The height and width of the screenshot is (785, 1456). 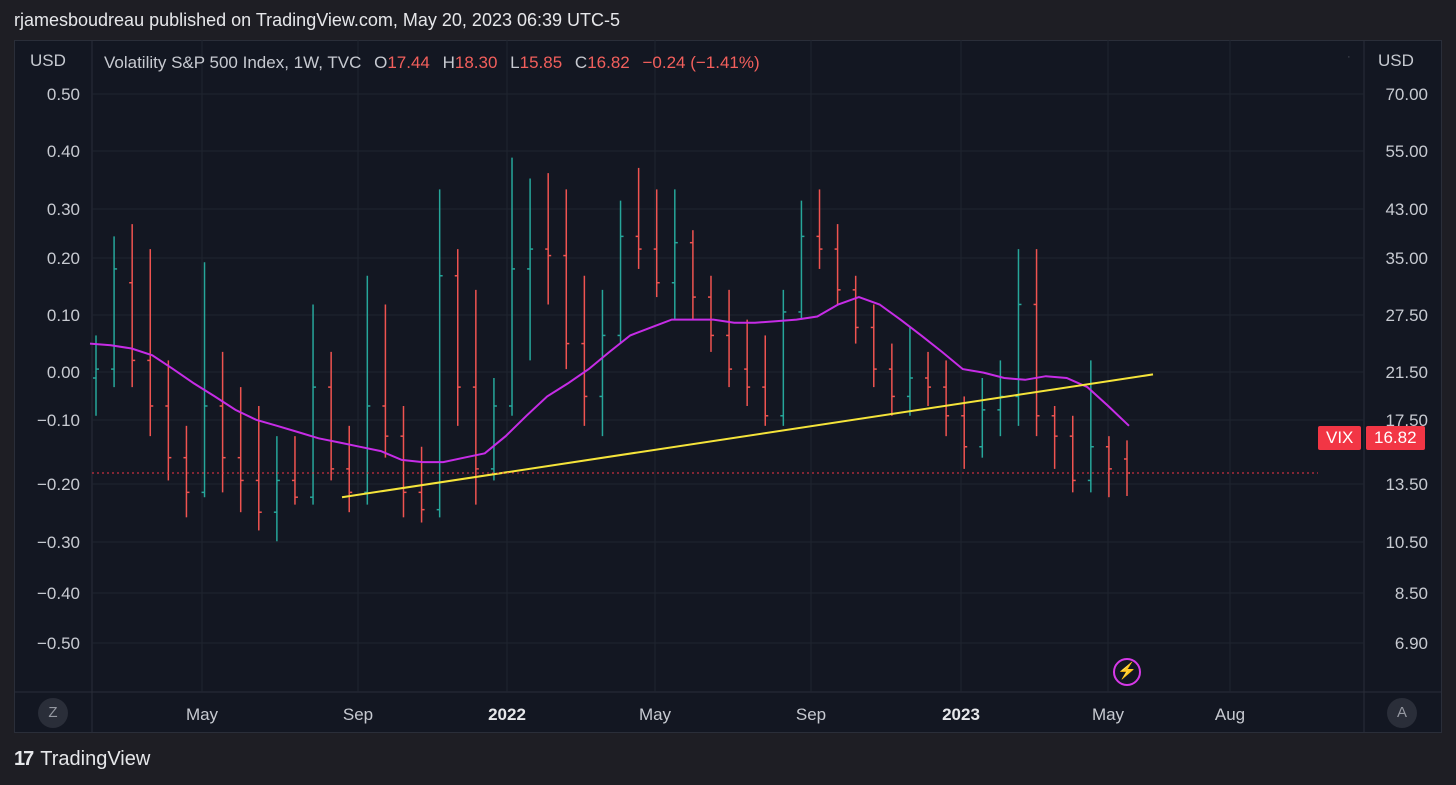 What do you see at coordinates (701, 62) in the screenshot?
I see `legend-change: −0.24 (−1.41%)` at bounding box center [701, 62].